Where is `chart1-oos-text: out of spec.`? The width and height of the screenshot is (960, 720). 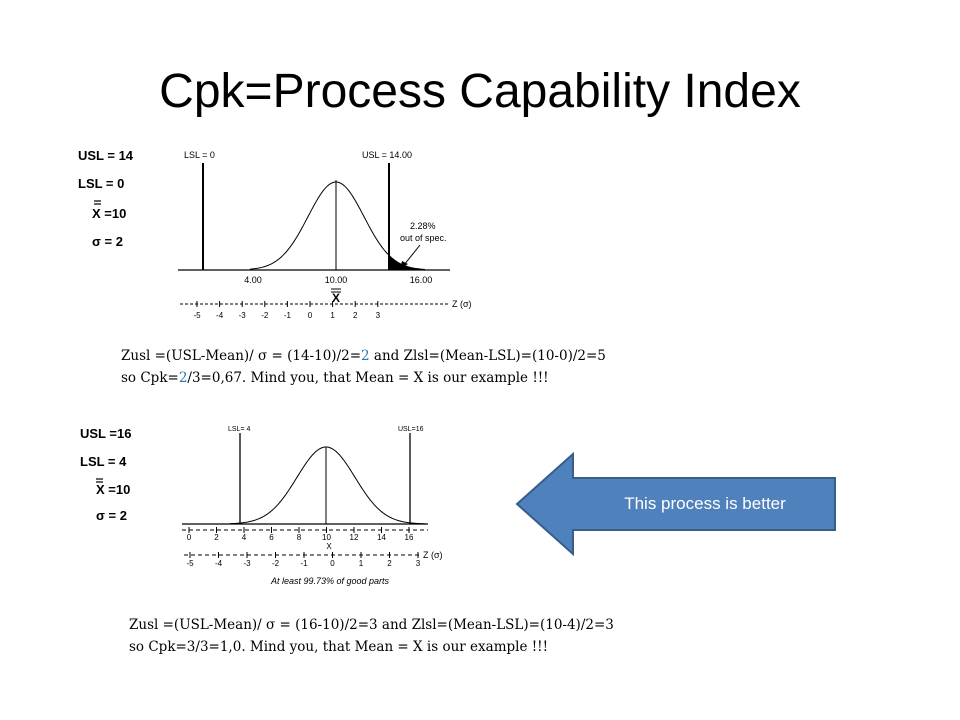 chart1-oos-text: out of spec. is located at coordinates (423, 238).